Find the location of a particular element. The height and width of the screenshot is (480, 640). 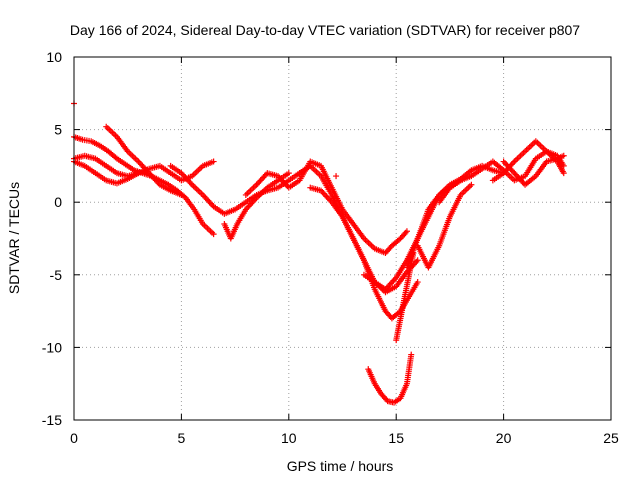

y-tick-label: -10 is located at coordinates (52, 347).